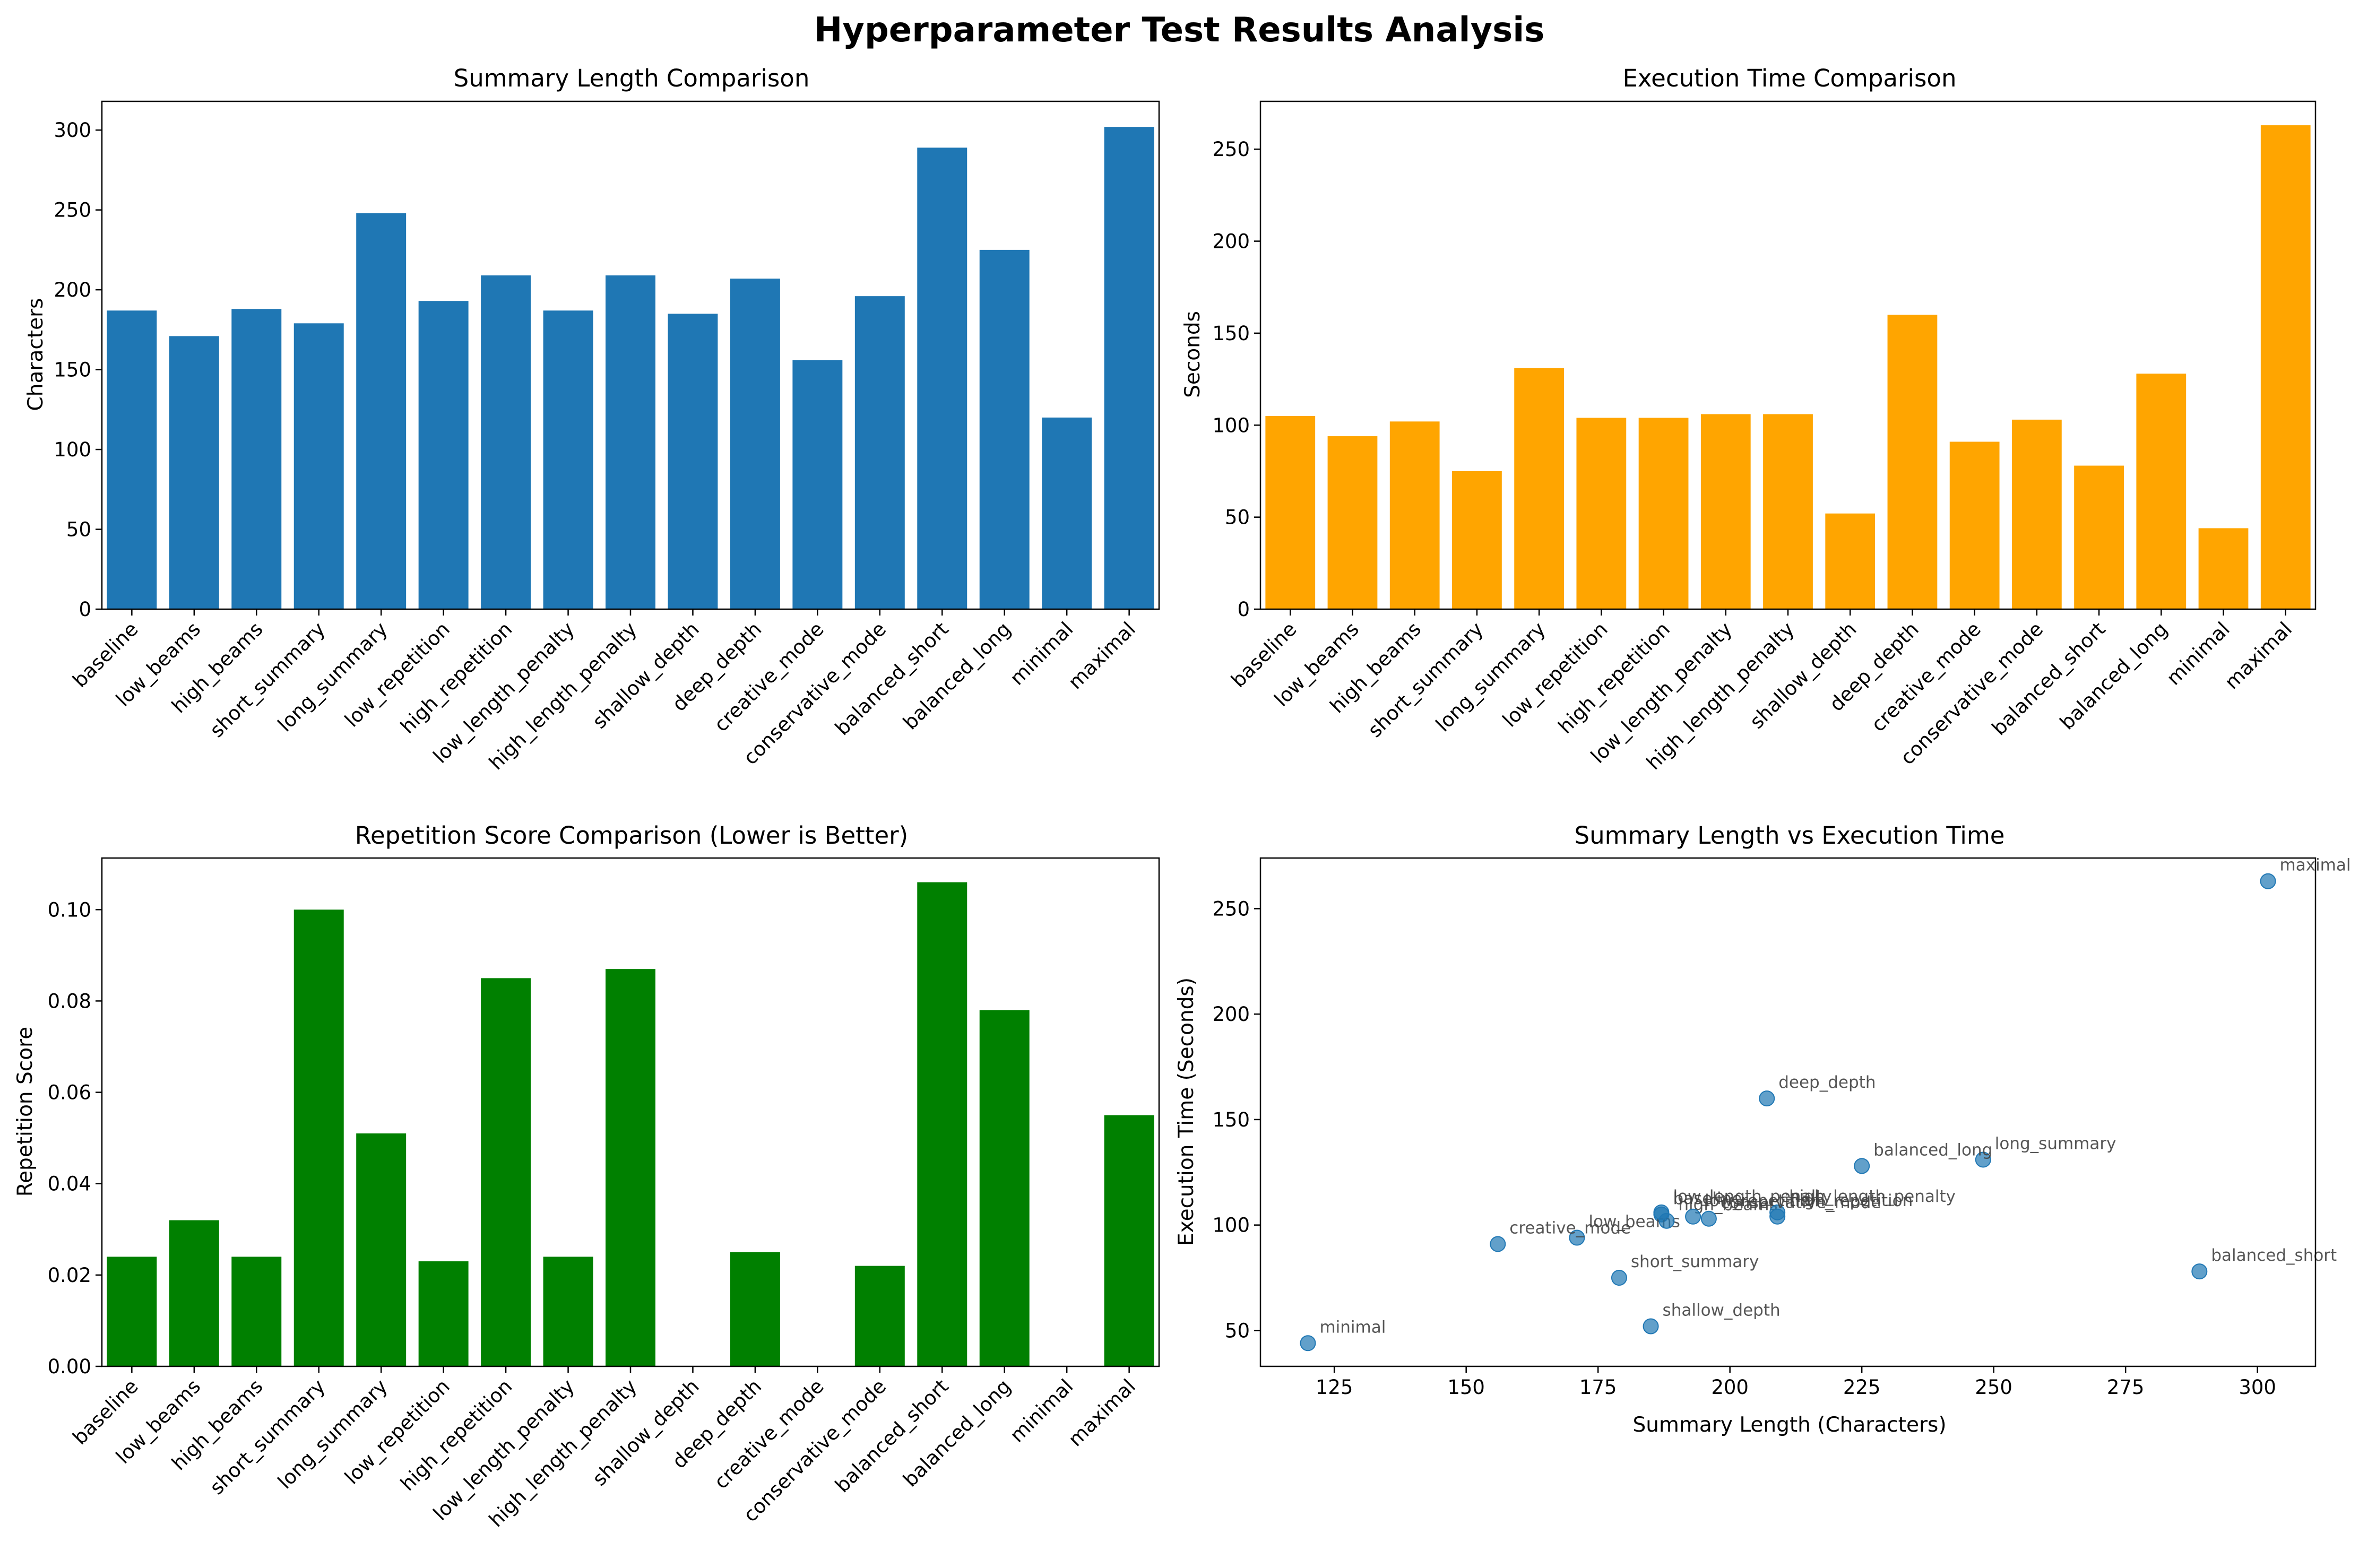 The image size is (2359, 1568). I want to click on x-tick-label: 250, so click(1993, 1387).